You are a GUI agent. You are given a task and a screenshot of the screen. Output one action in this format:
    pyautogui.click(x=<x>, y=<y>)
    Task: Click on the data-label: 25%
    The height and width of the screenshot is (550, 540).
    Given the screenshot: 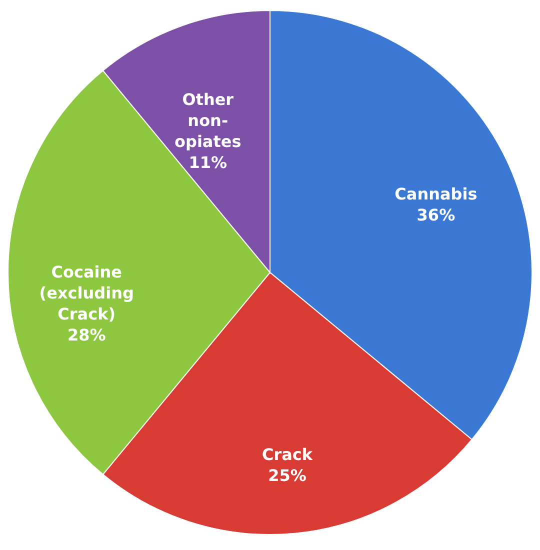 What is the action you would take?
    pyautogui.click(x=287, y=476)
    